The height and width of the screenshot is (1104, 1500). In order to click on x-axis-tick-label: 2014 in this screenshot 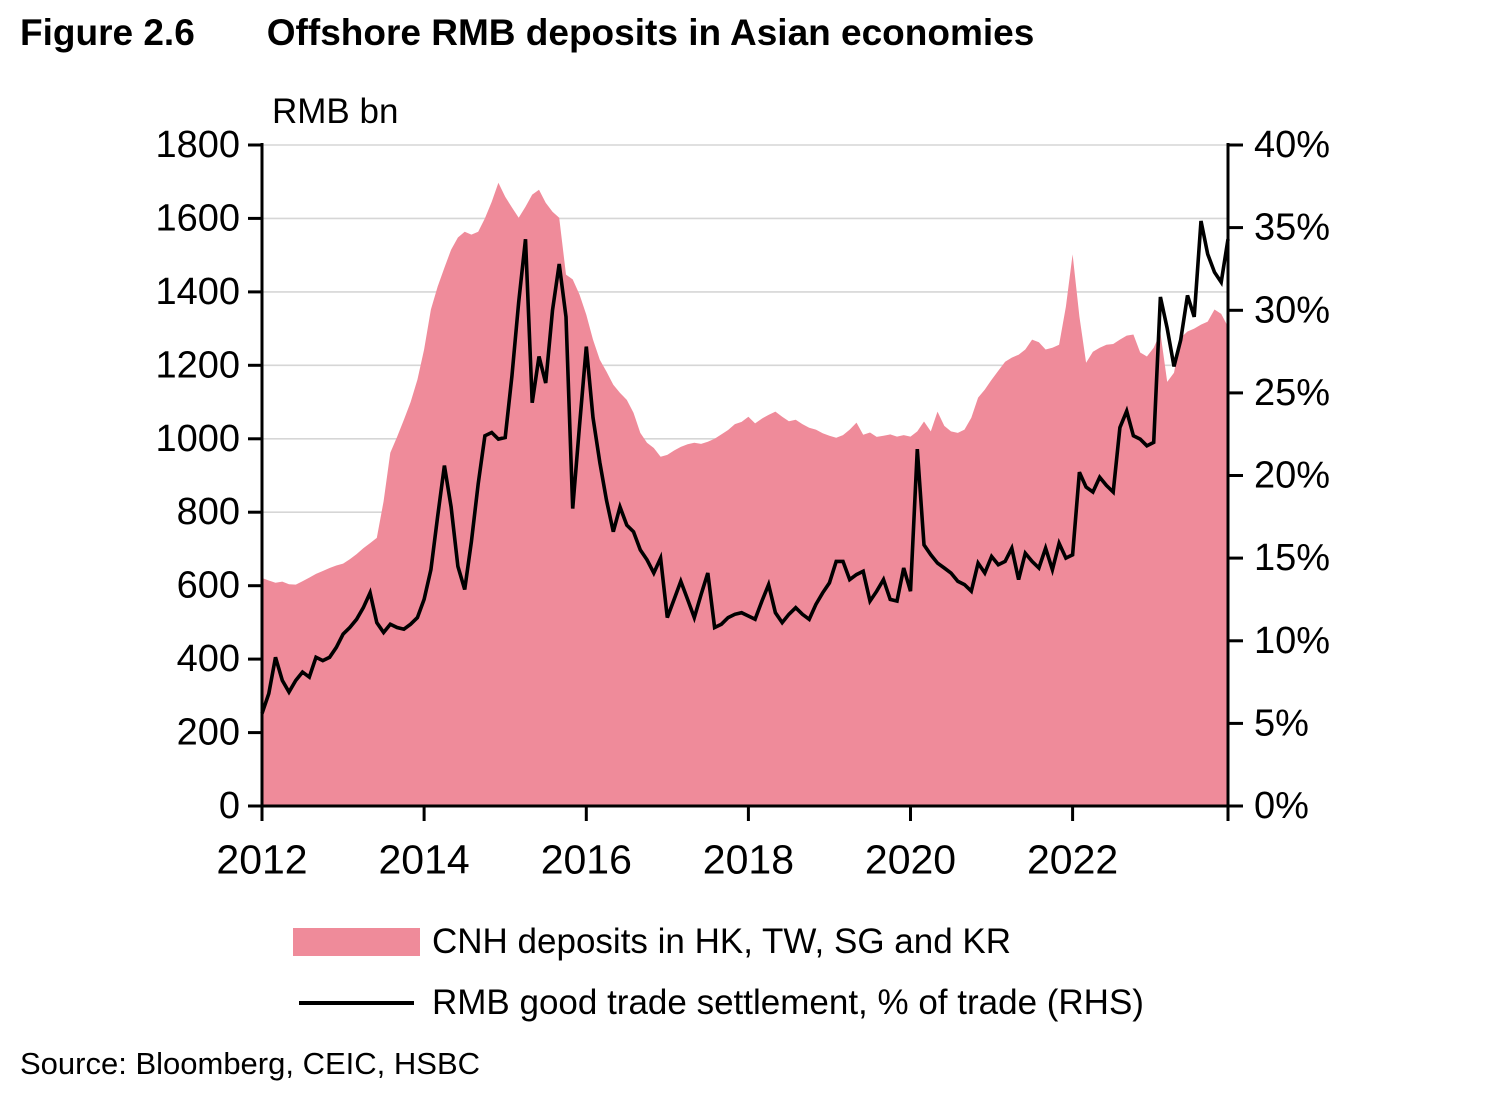, I will do `click(423, 860)`.